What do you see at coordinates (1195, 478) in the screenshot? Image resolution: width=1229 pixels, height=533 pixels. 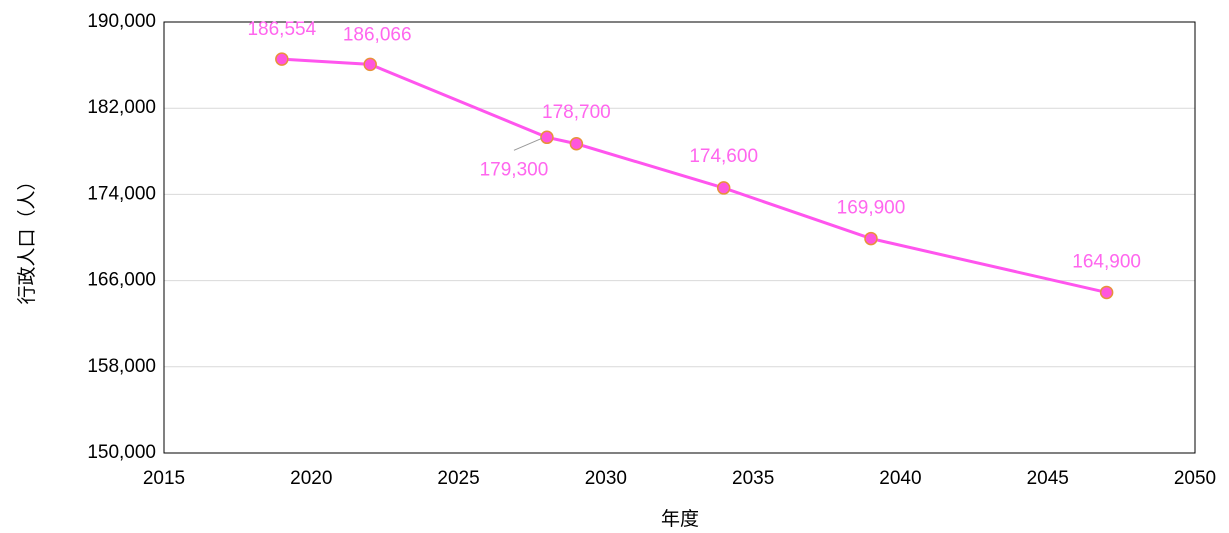 I see `x-tick-label: 2050` at bounding box center [1195, 478].